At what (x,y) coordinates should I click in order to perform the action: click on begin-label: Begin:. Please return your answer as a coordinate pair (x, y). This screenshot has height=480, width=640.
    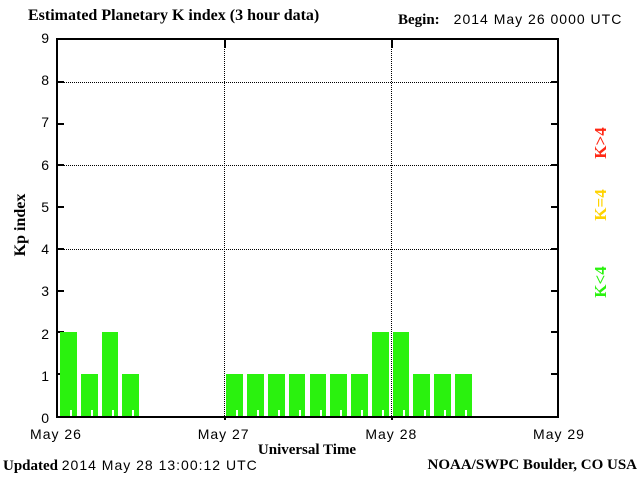
    Looking at the image, I should click on (419, 20).